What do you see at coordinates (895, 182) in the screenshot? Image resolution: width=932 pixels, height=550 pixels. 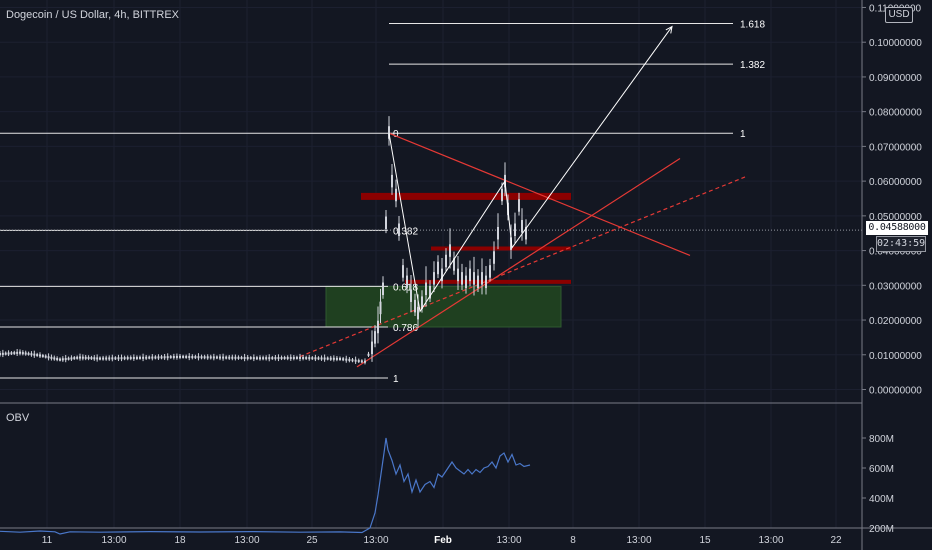 I see `price-tick-label: 0.06000000` at bounding box center [895, 182].